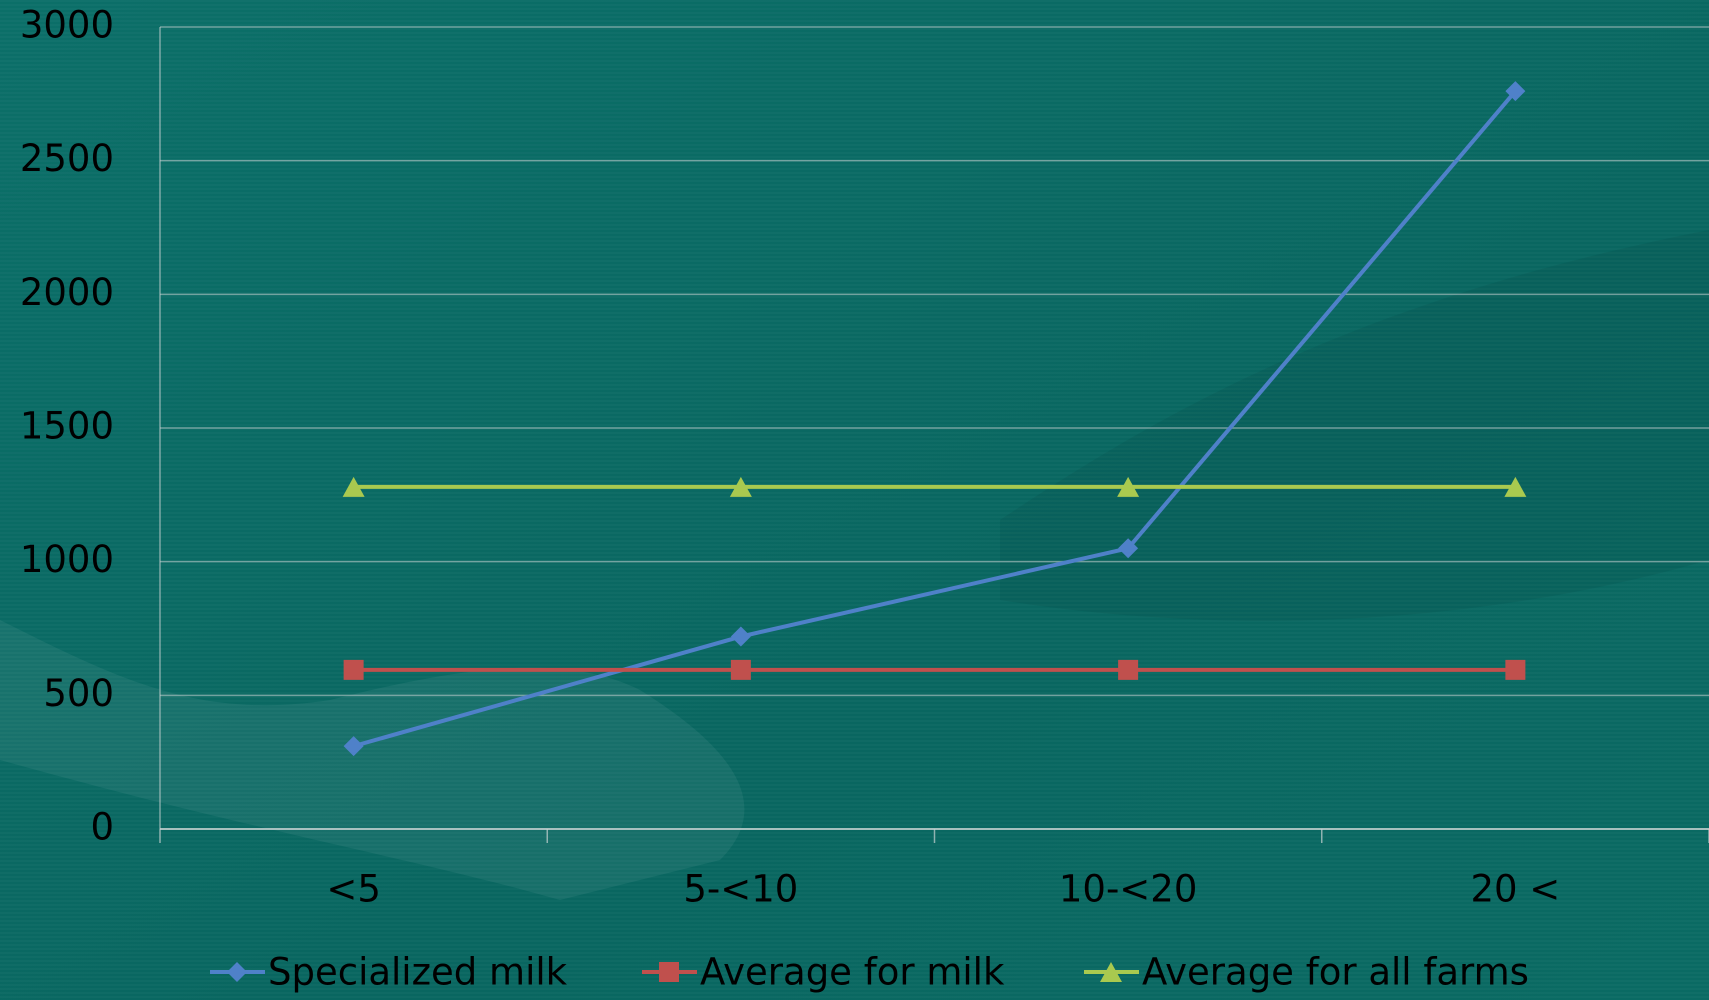  What do you see at coordinates (418, 972) in the screenshot?
I see `legend-label: Specialized milk` at bounding box center [418, 972].